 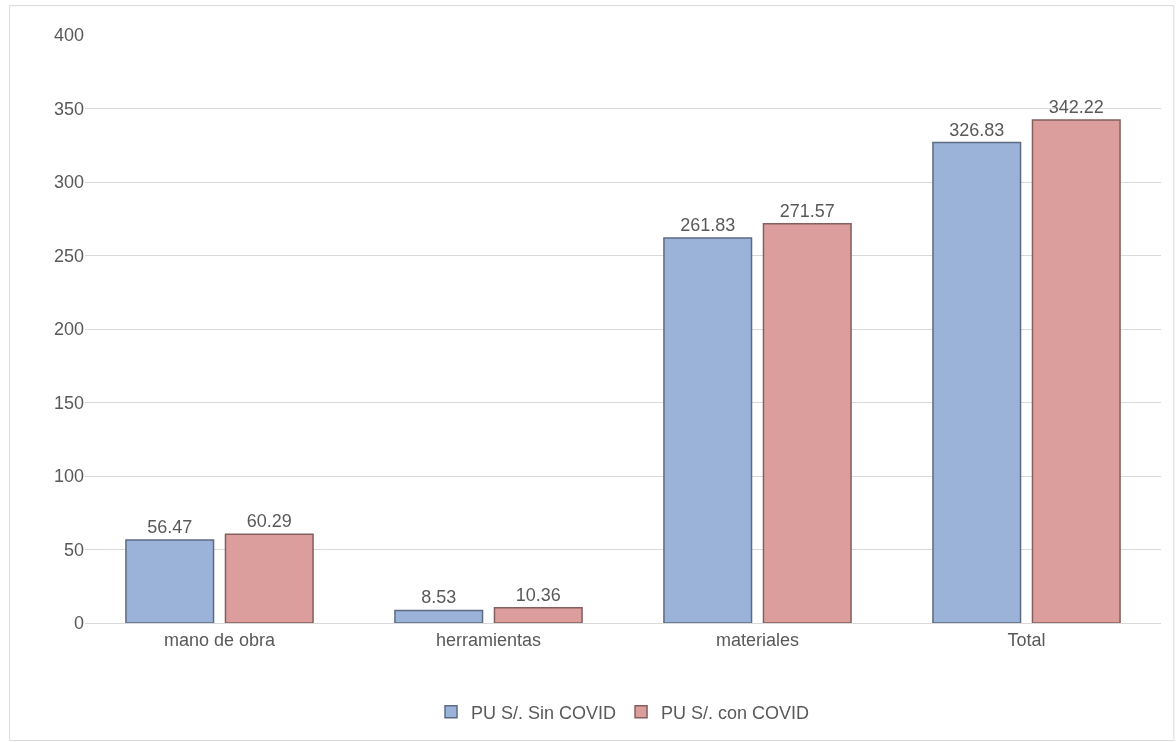 I want to click on x-tick-label: herramientas, so click(x=488, y=639).